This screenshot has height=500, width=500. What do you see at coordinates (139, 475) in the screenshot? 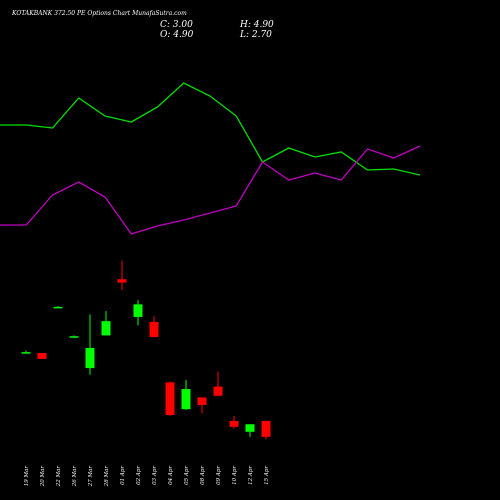
I see `x-tick-label: 02 Apr` at bounding box center [139, 475].